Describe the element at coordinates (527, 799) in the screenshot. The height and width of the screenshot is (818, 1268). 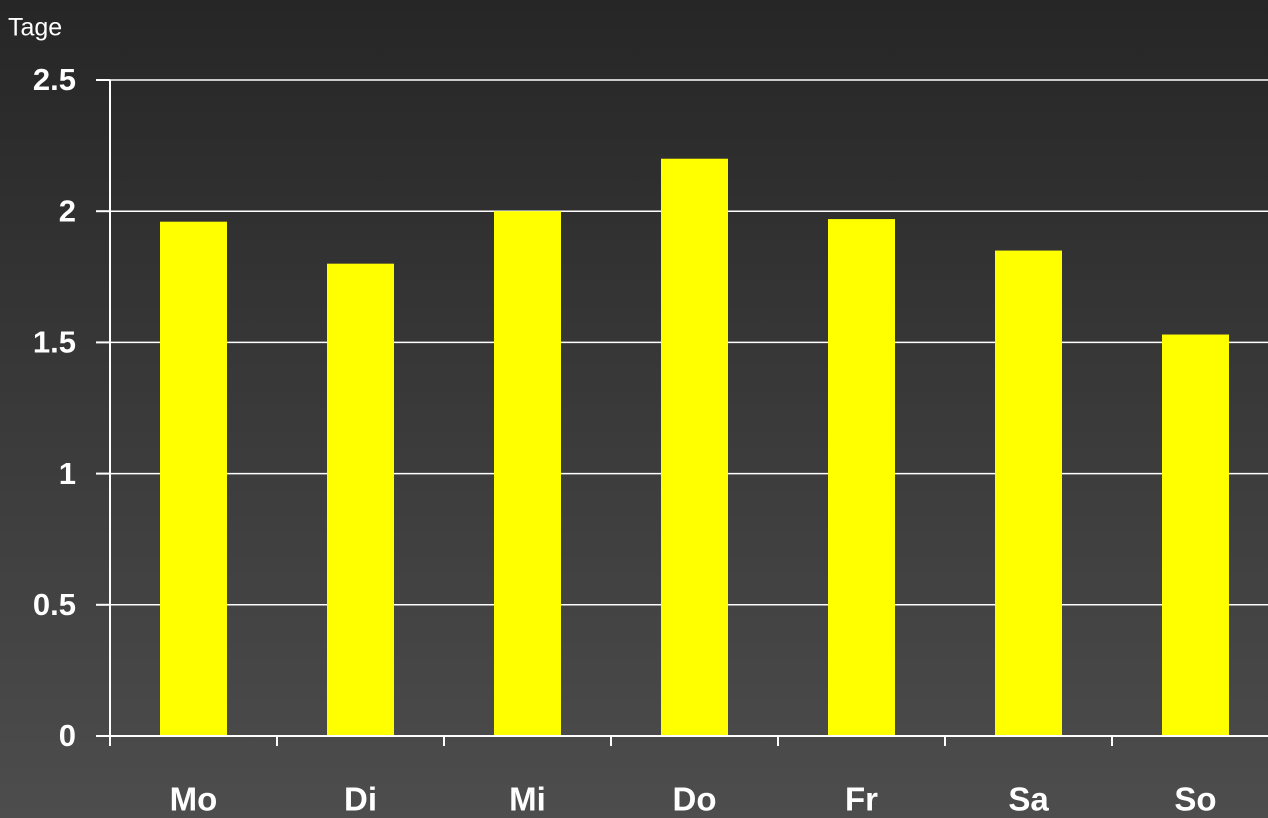
I see `x-tick-label: Mi` at that location.